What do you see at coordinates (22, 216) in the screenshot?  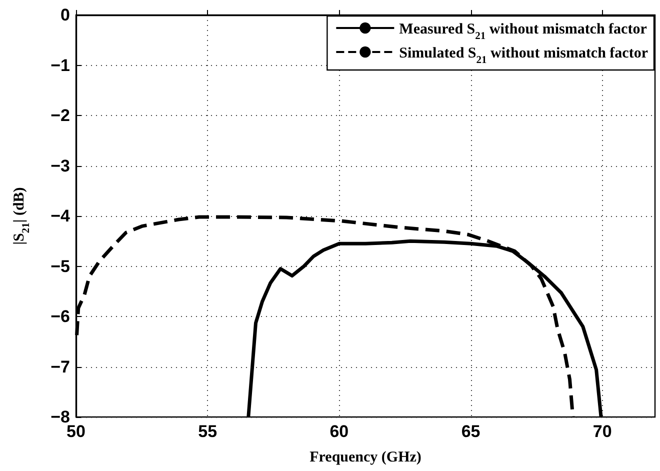 I see `y-axis-title: |S21| (dB)` at bounding box center [22, 216].